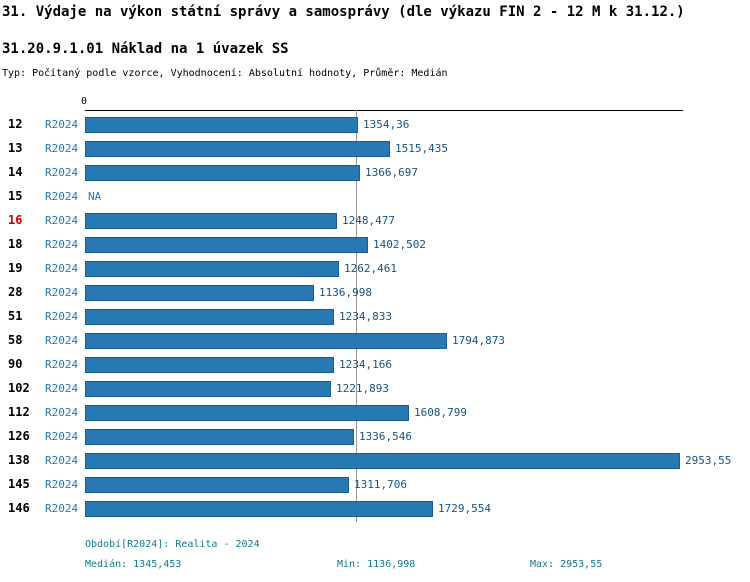  Describe the element at coordinates (15, 316) in the screenshot. I see `category-label: 51` at that location.